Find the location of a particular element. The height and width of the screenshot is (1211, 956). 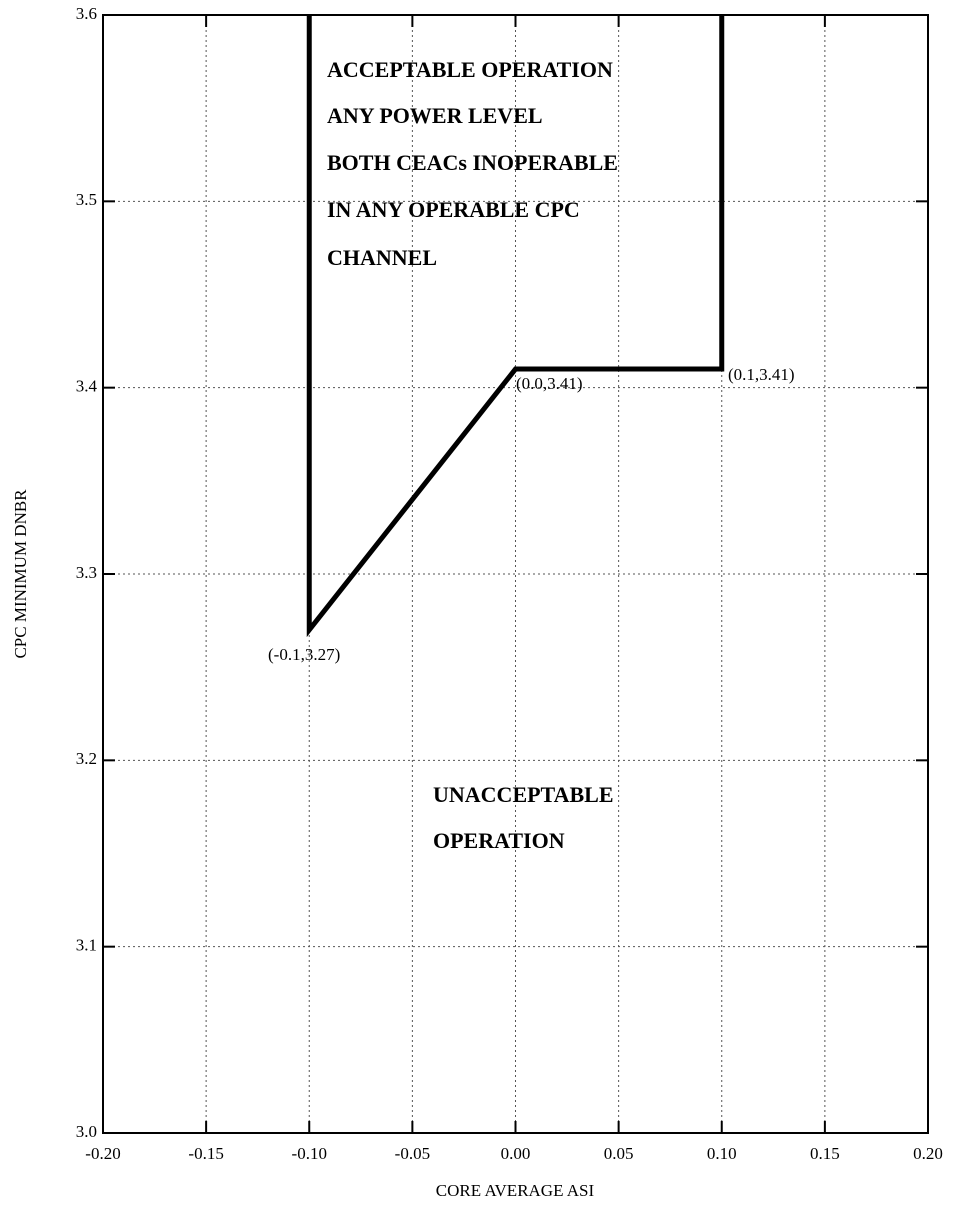

x-tick-label: 0.05 is located at coordinates (619, 1153).